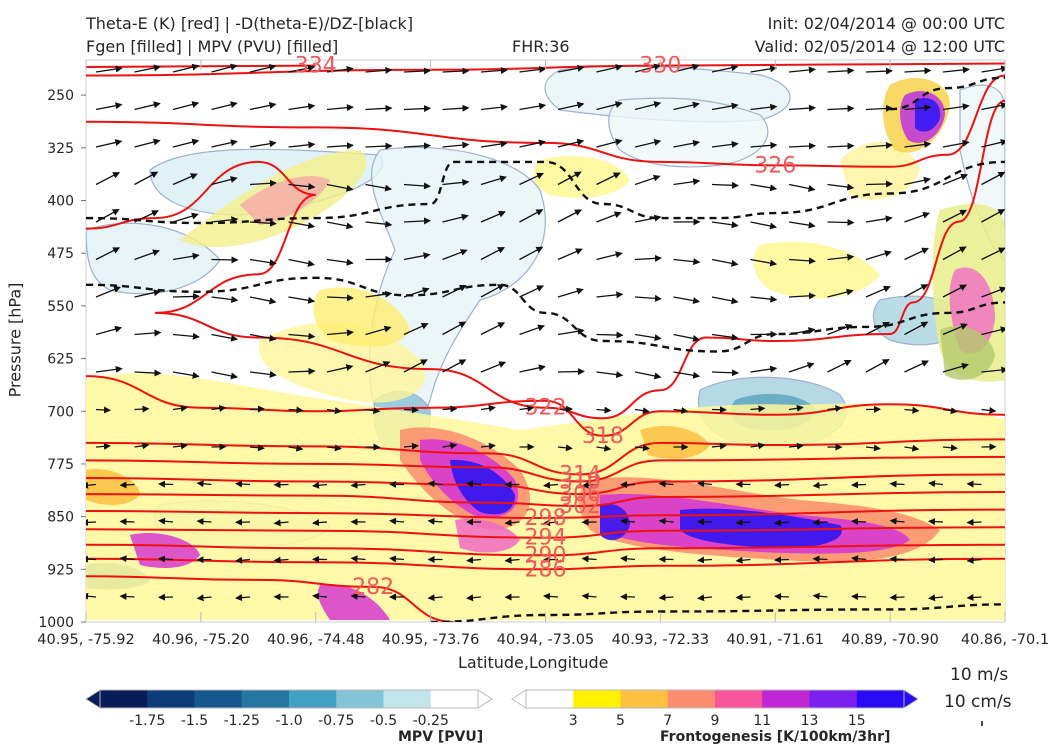 The width and height of the screenshot is (1050, 750). Describe the element at coordinates (60, 254) in the screenshot. I see `y-tick-label: 475` at that location.